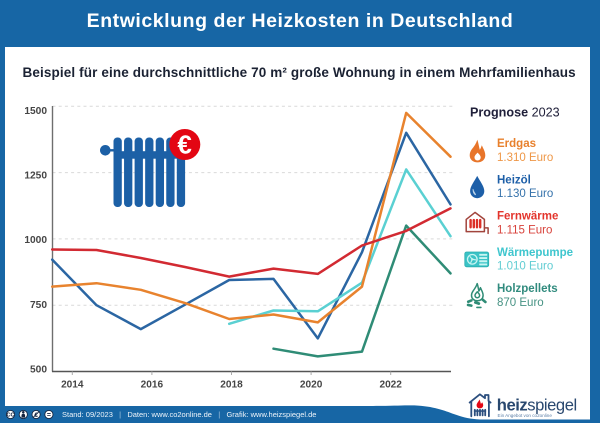  What do you see at coordinates (524, 230) in the screenshot?
I see `svg-text: 1.115 Euro` at bounding box center [524, 230].